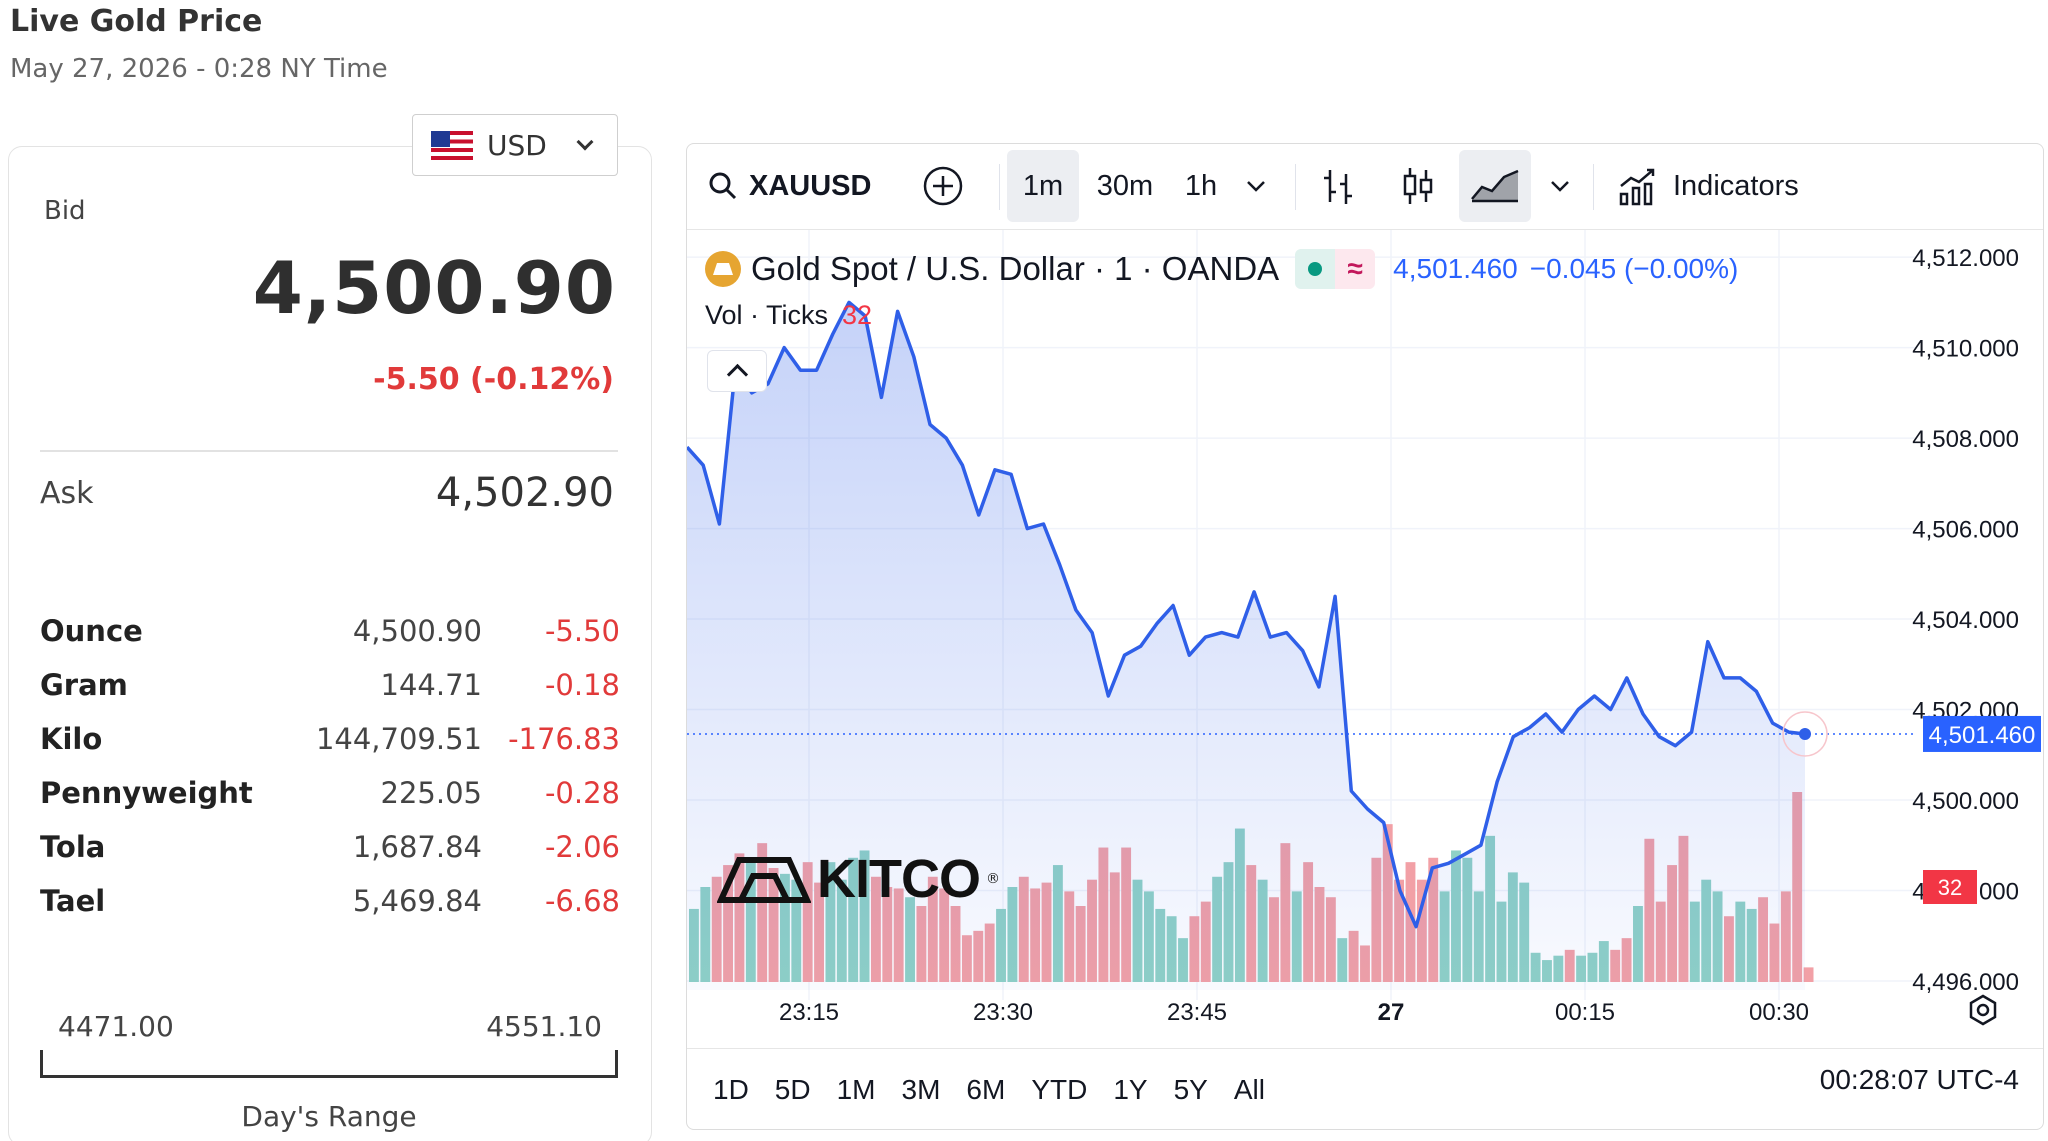 The image size is (2048, 1141). Describe the element at coordinates (1965, 620) in the screenshot. I see `y-tick-label: 4,504.000` at that location.